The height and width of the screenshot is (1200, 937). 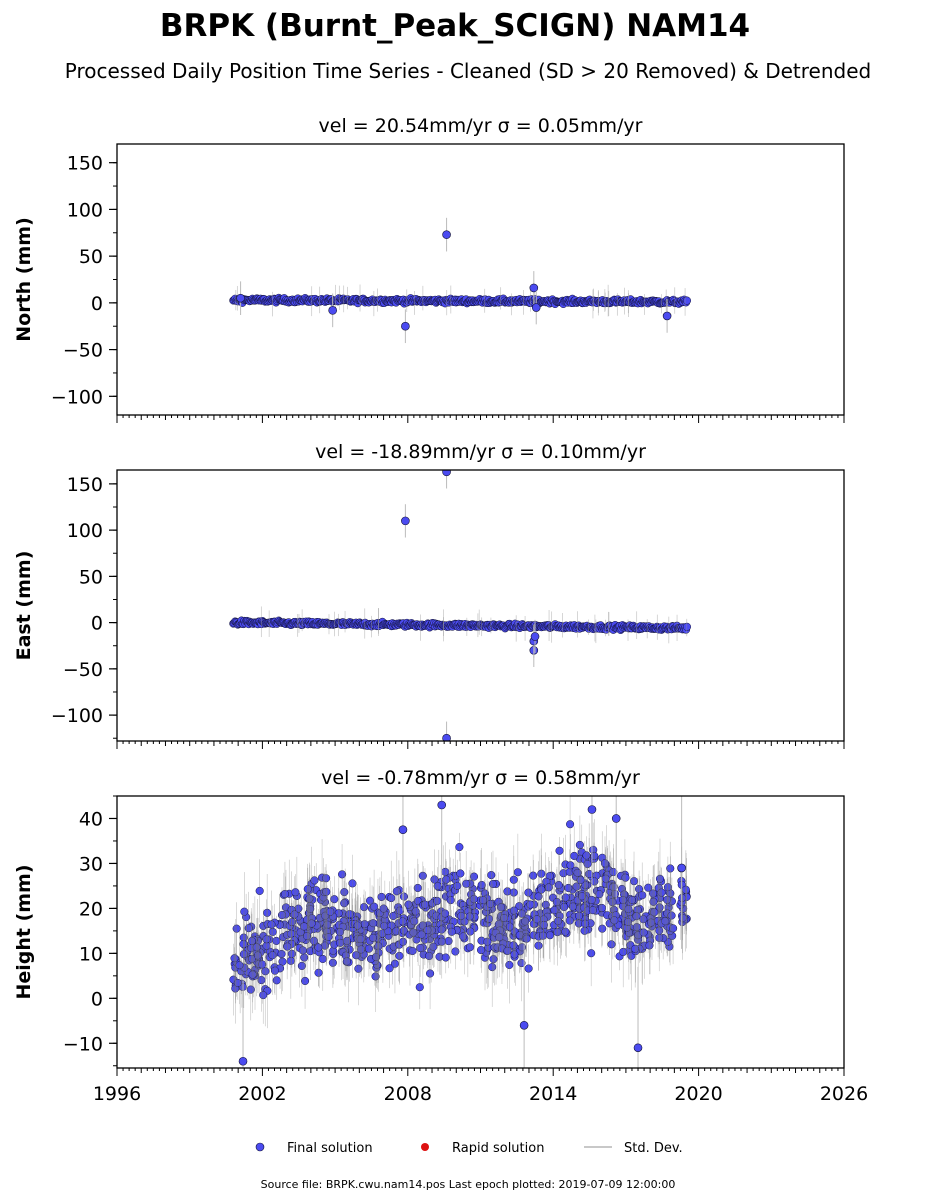 What do you see at coordinates (460, 932) in the screenshot?
I see `plot-area` at bounding box center [460, 932].